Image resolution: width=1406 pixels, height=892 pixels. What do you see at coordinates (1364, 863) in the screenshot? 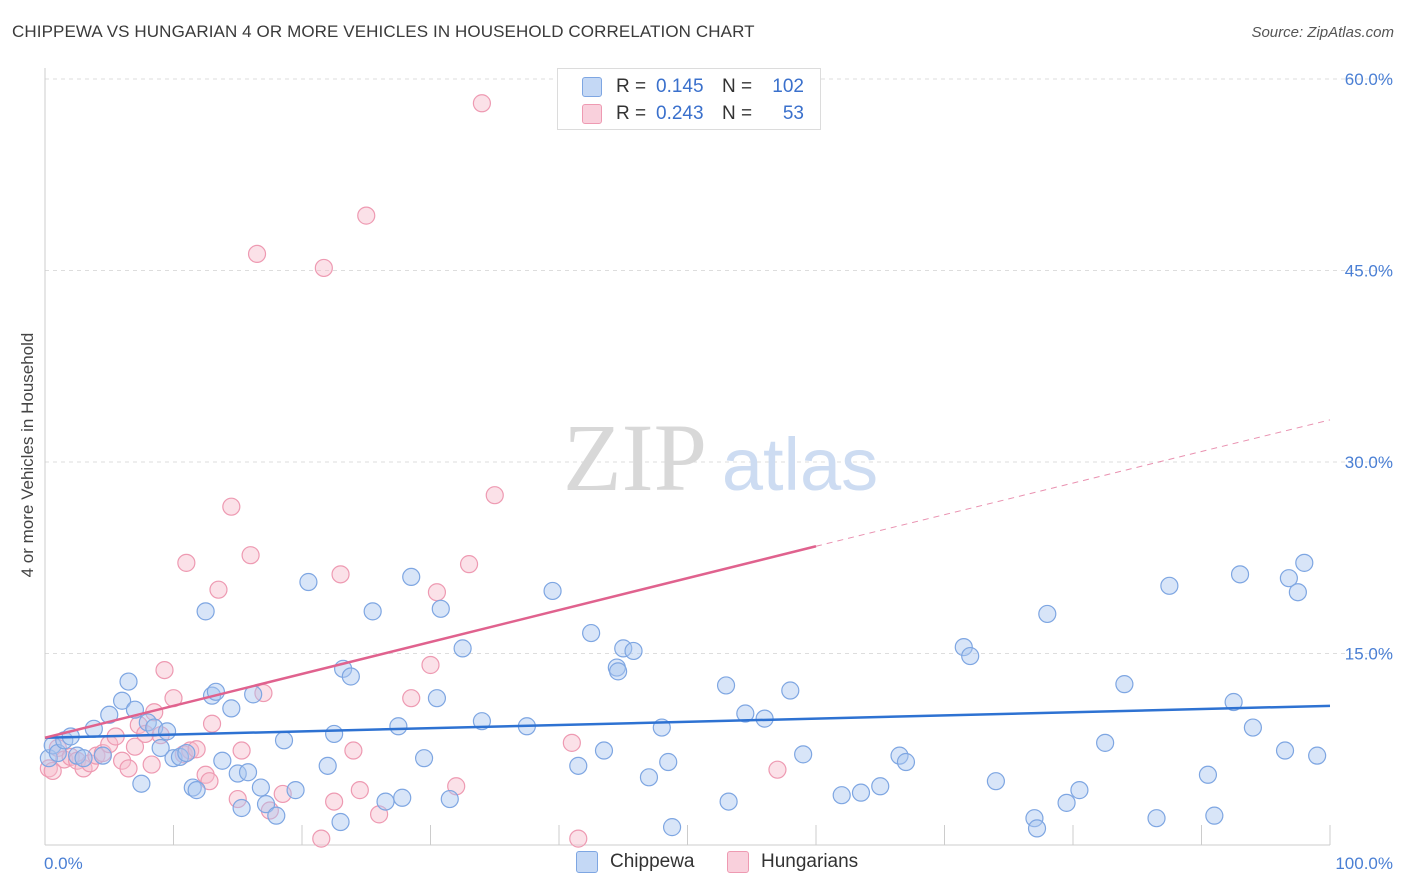
I see `x-tick-label: 100.0%` at bounding box center [1364, 863].